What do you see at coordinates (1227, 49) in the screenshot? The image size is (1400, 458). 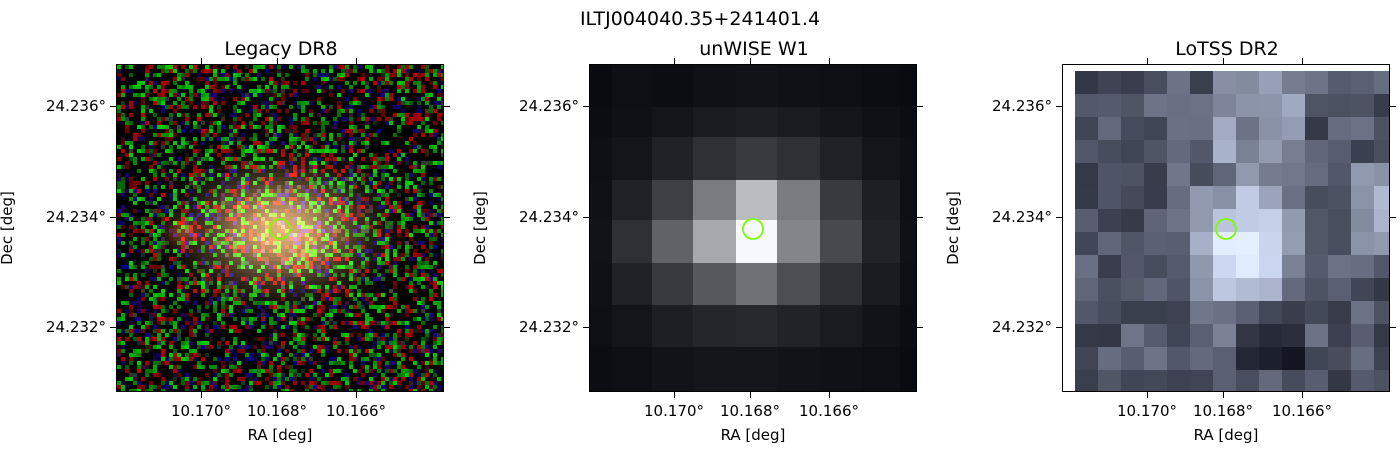 I see `panel-title-lotss: LoTSS DR2` at bounding box center [1227, 49].